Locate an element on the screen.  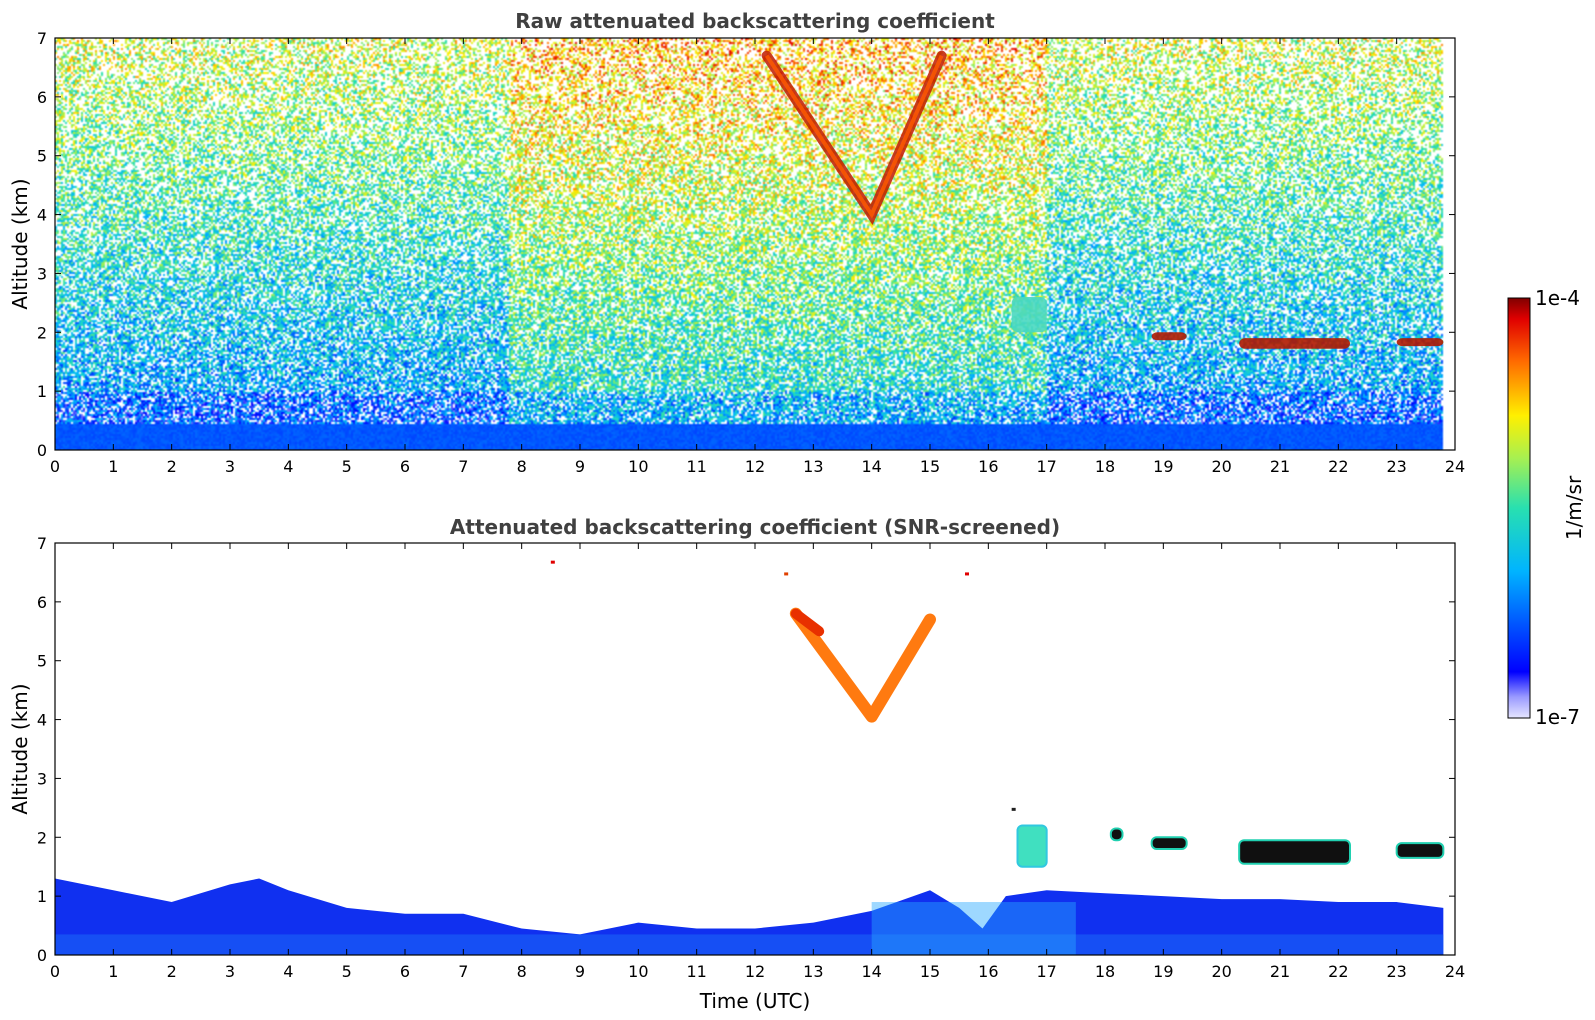
snr-y-axis-label: Altitude (km) is located at coordinates (20, 748).